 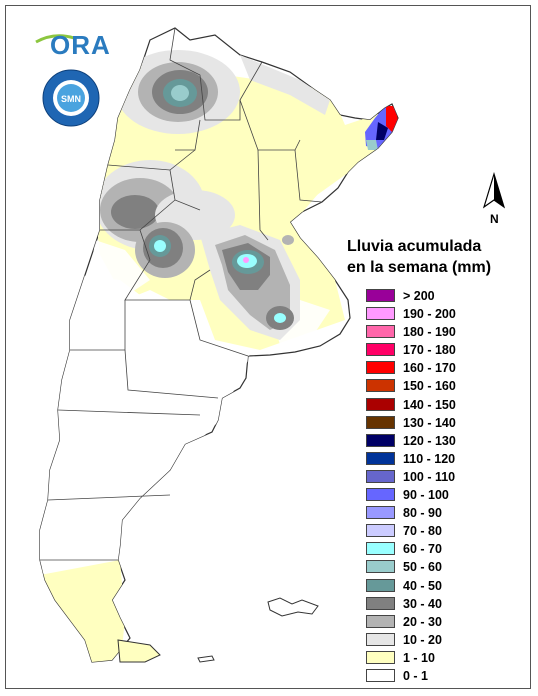 What do you see at coordinates (419, 657) in the screenshot?
I see `legend-label: 1 - 10` at bounding box center [419, 657].